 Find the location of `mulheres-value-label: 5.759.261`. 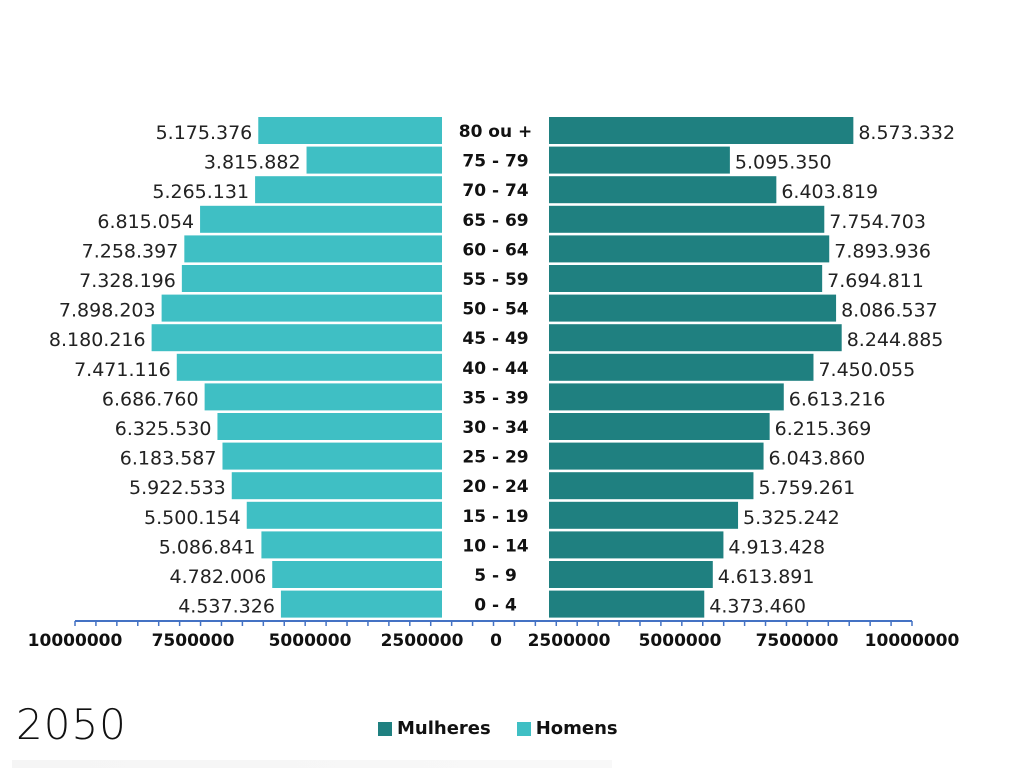

mulheres-value-label: 5.759.261 is located at coordinates (806, 488).